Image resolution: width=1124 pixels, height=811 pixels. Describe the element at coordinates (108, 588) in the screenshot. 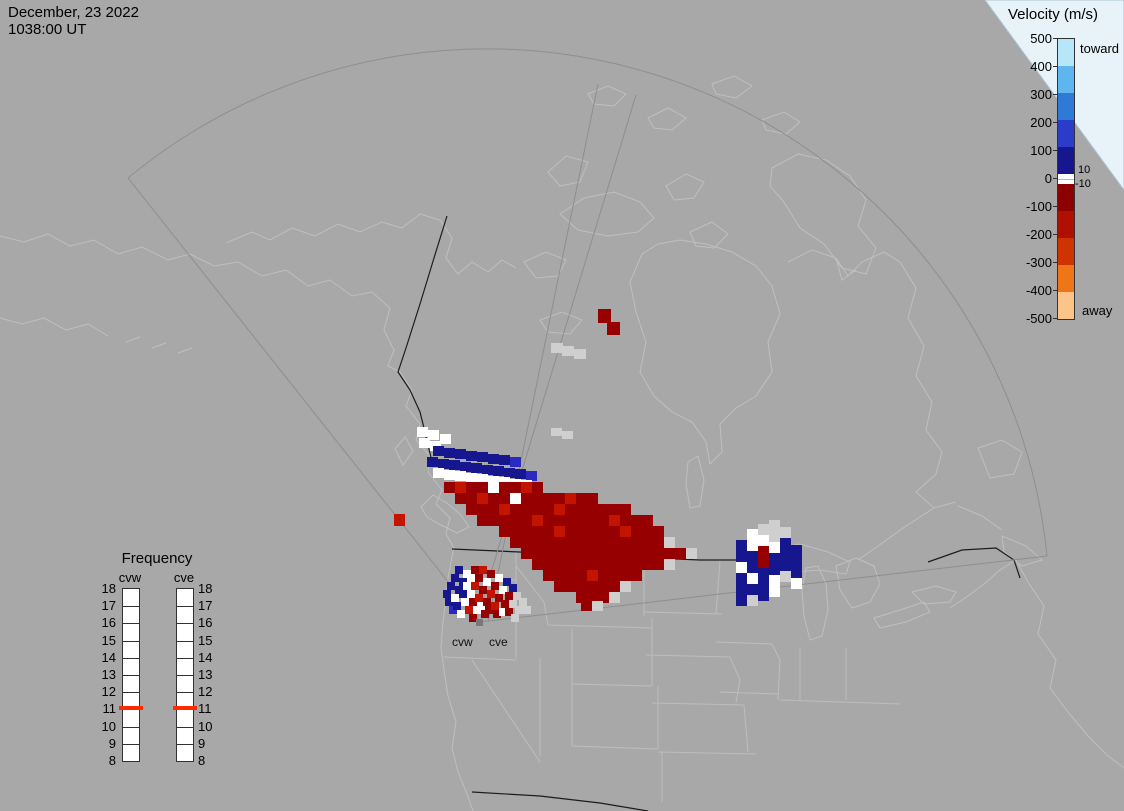

I see `frequency-tick-label: 18` at that location.